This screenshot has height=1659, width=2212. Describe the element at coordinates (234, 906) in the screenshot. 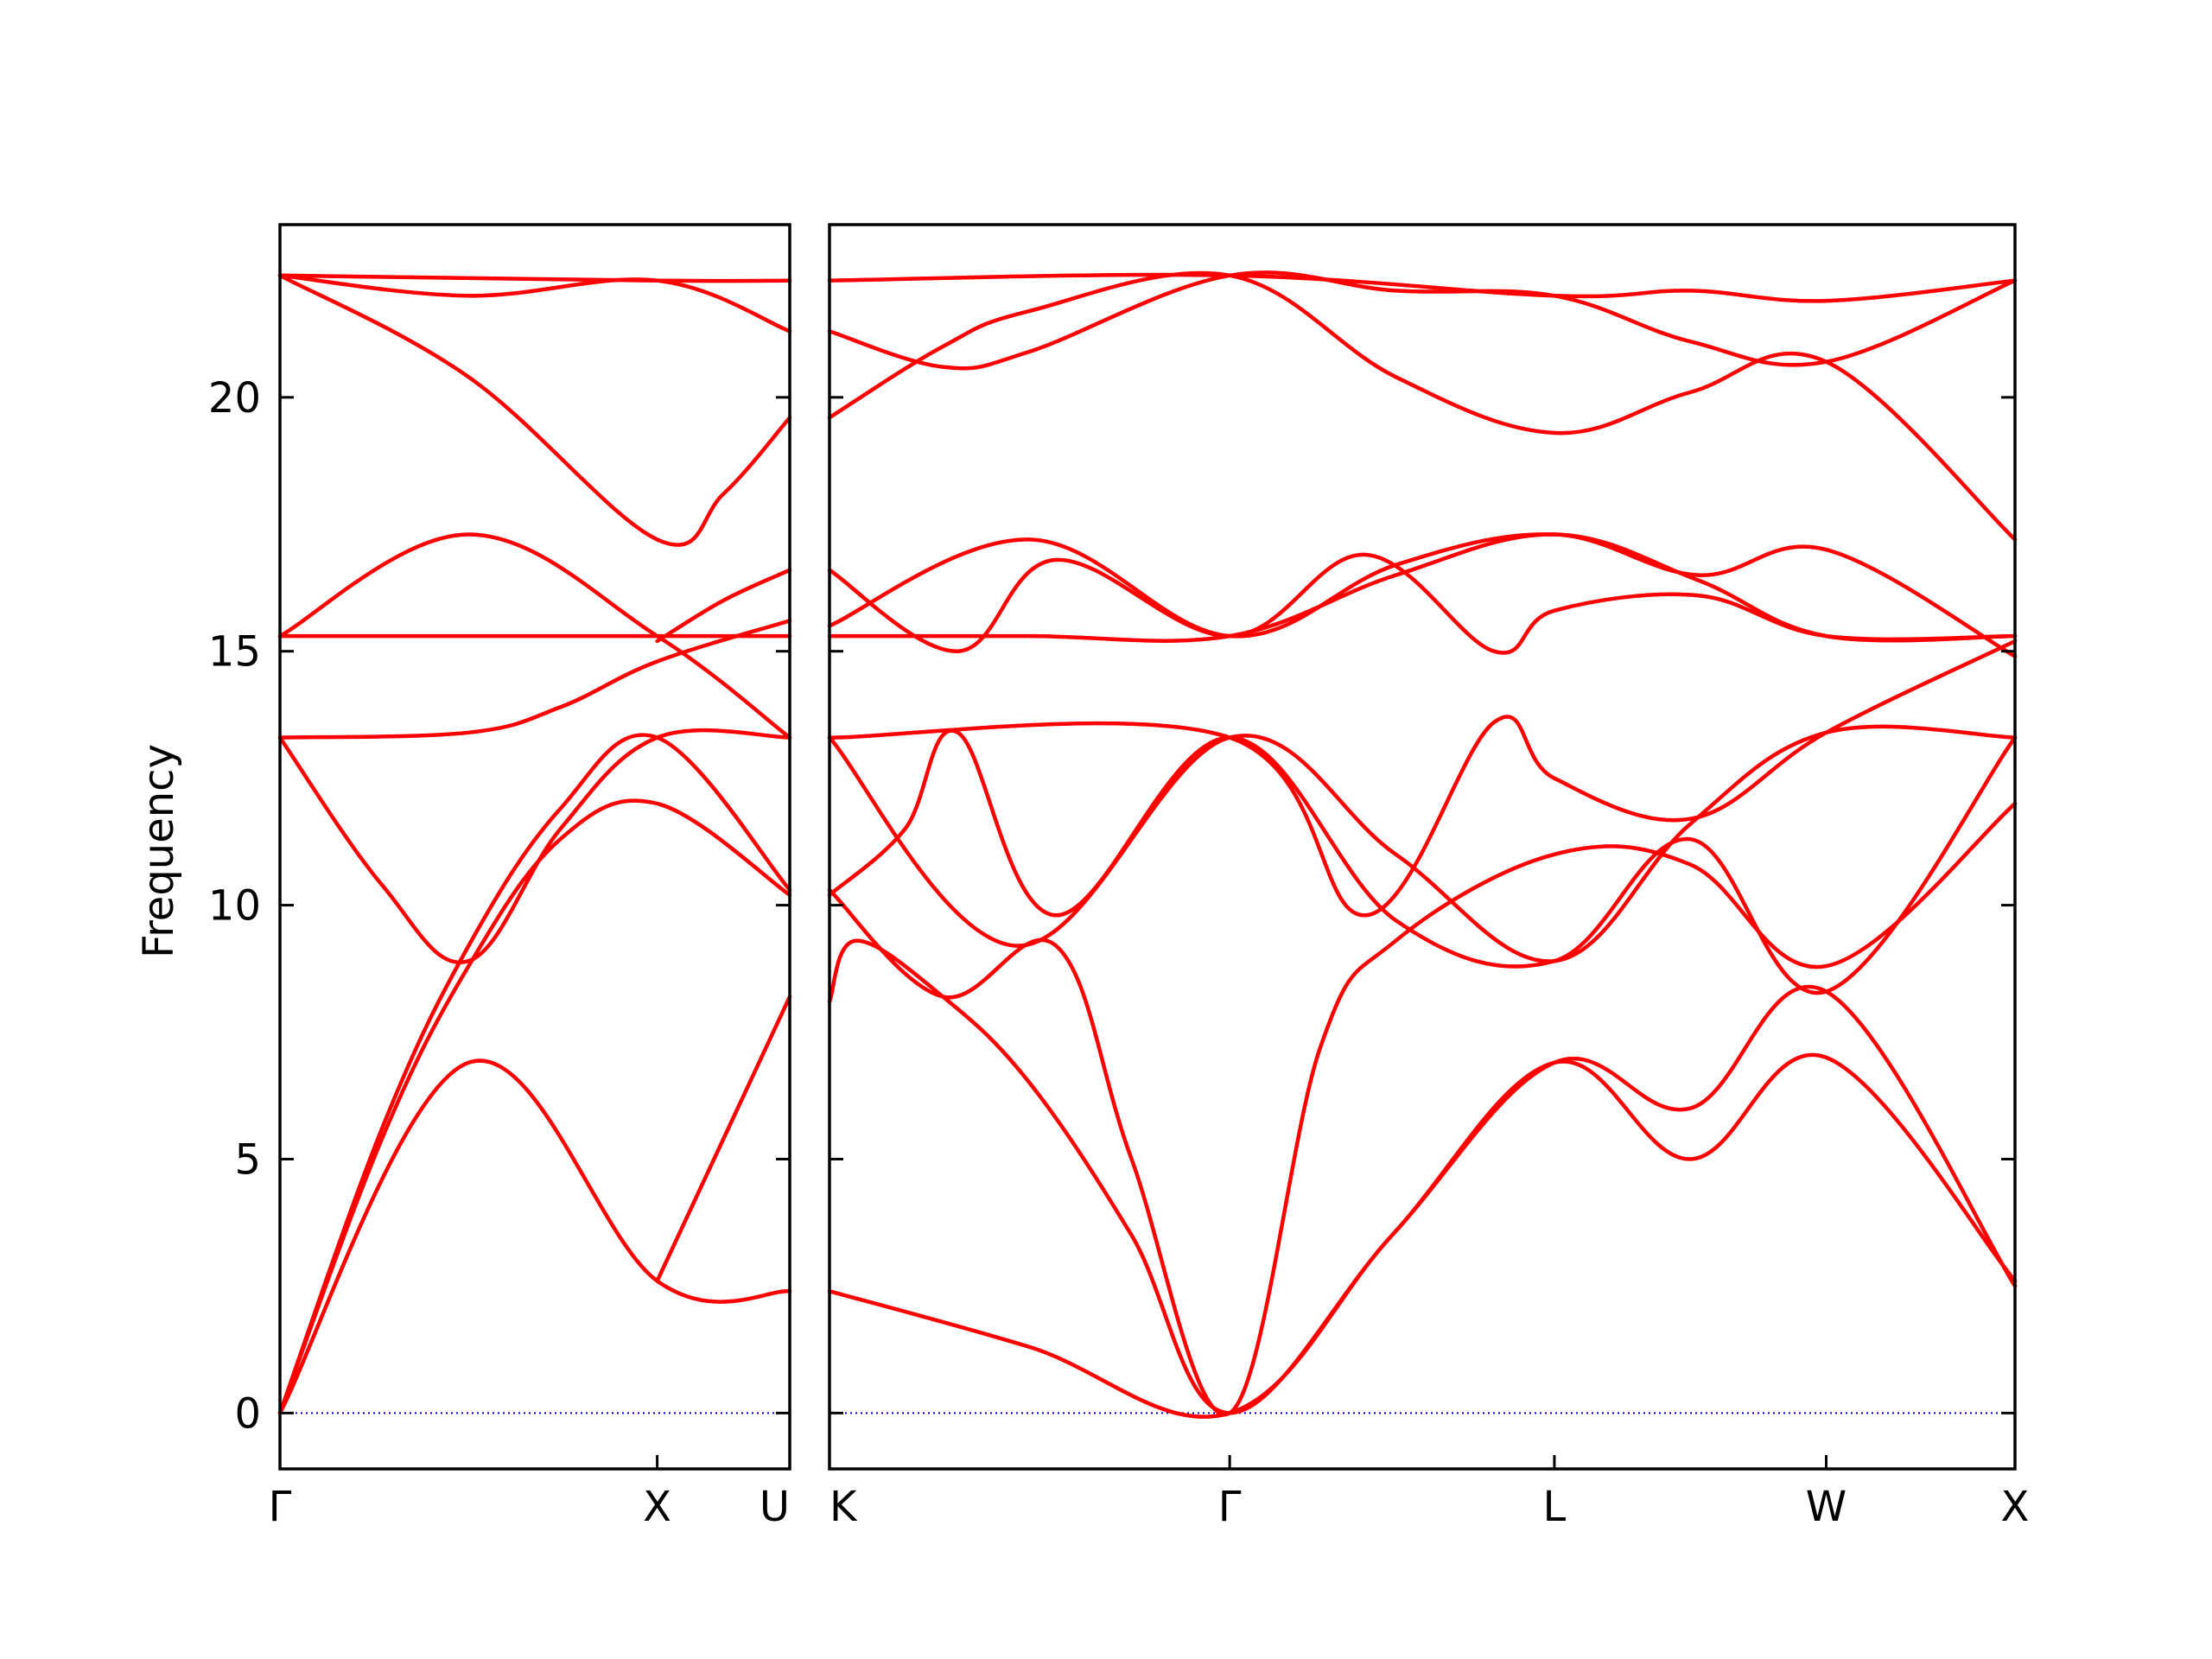

I see `y-tick-label: 10` at that location.